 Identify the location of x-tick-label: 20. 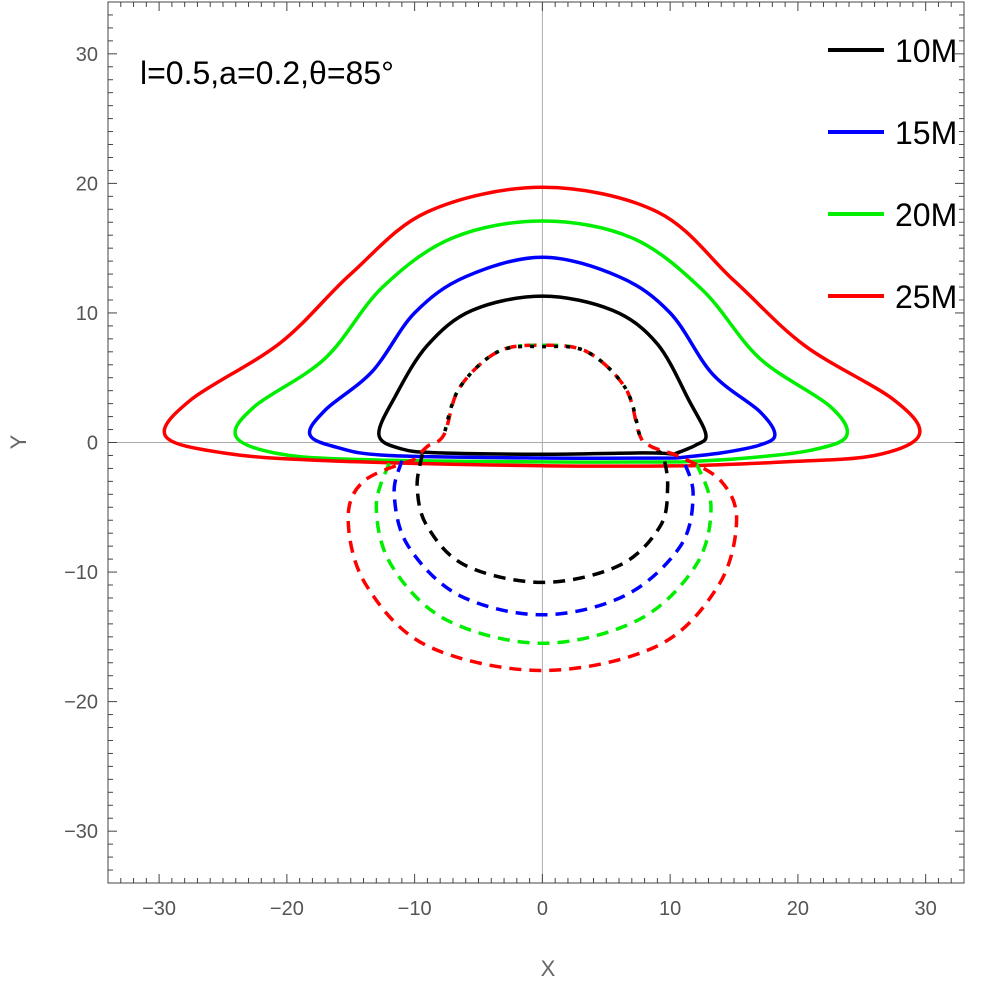
(798, 909).